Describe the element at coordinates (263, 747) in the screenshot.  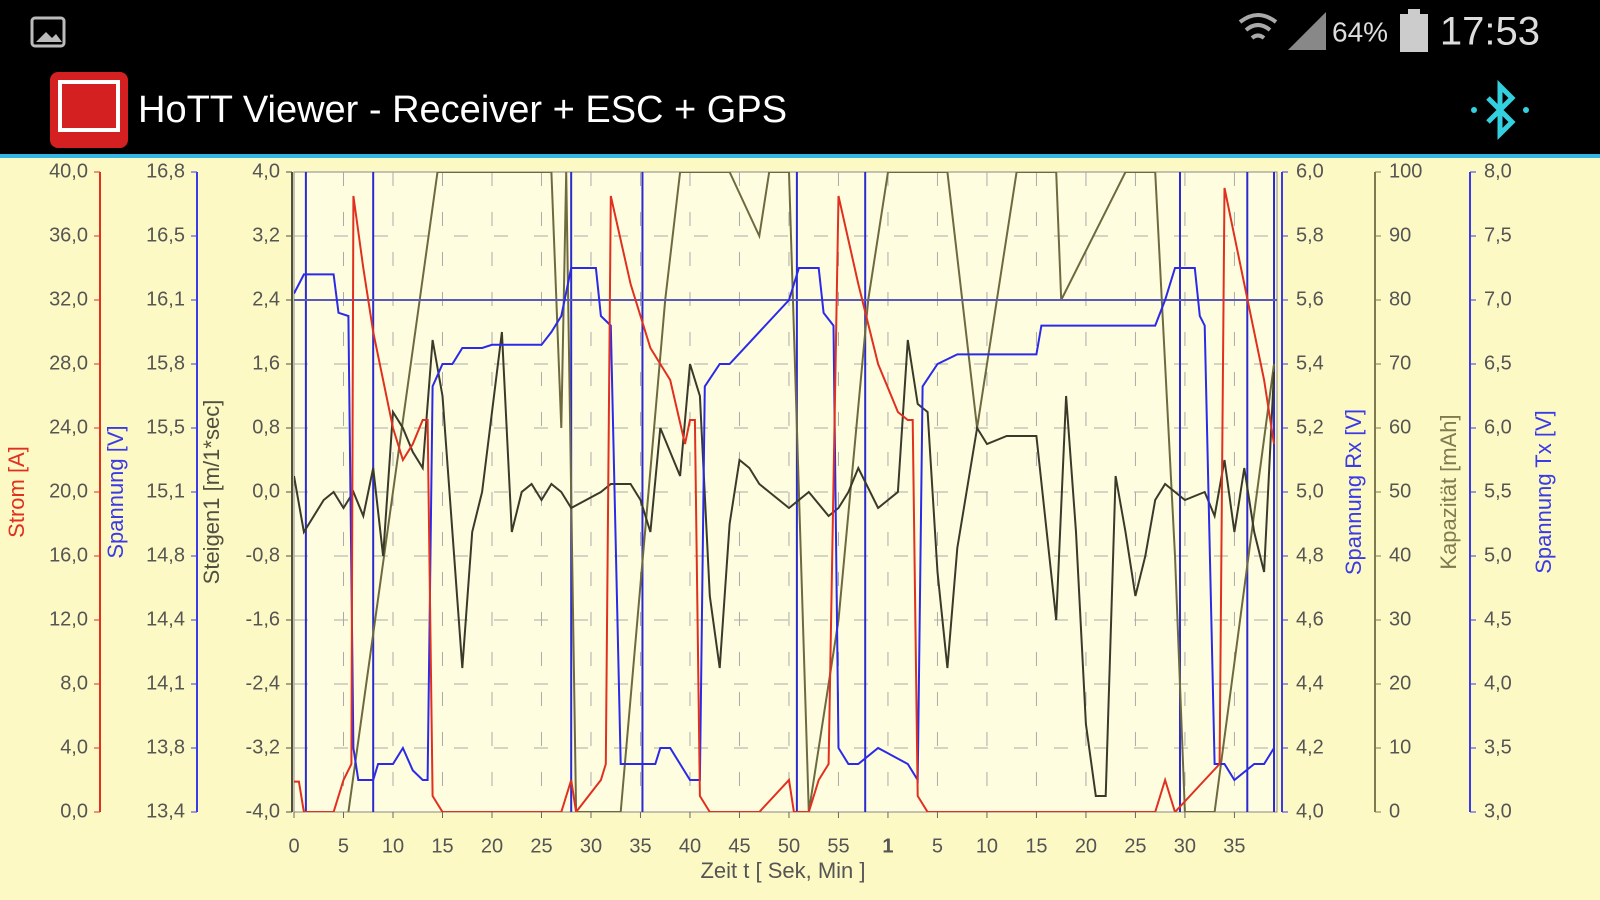
I see `y-tick-label: -3,2` at that location.